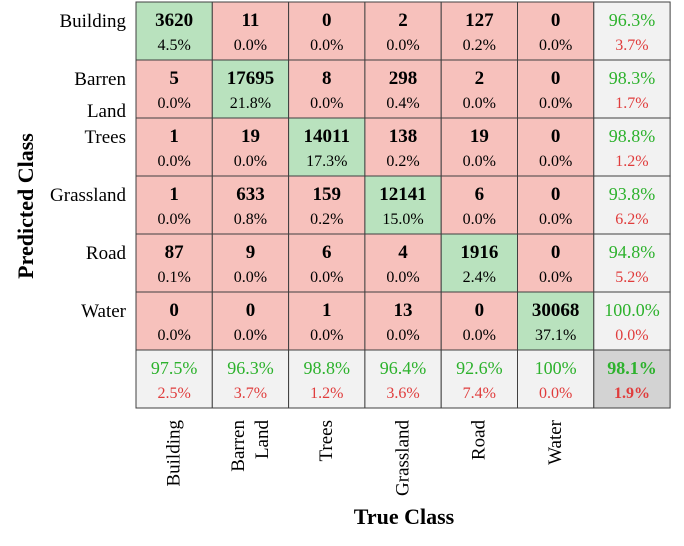 The image size is (684, 546). I want to click on matrix-cell-value: 138, so click(403, 136).